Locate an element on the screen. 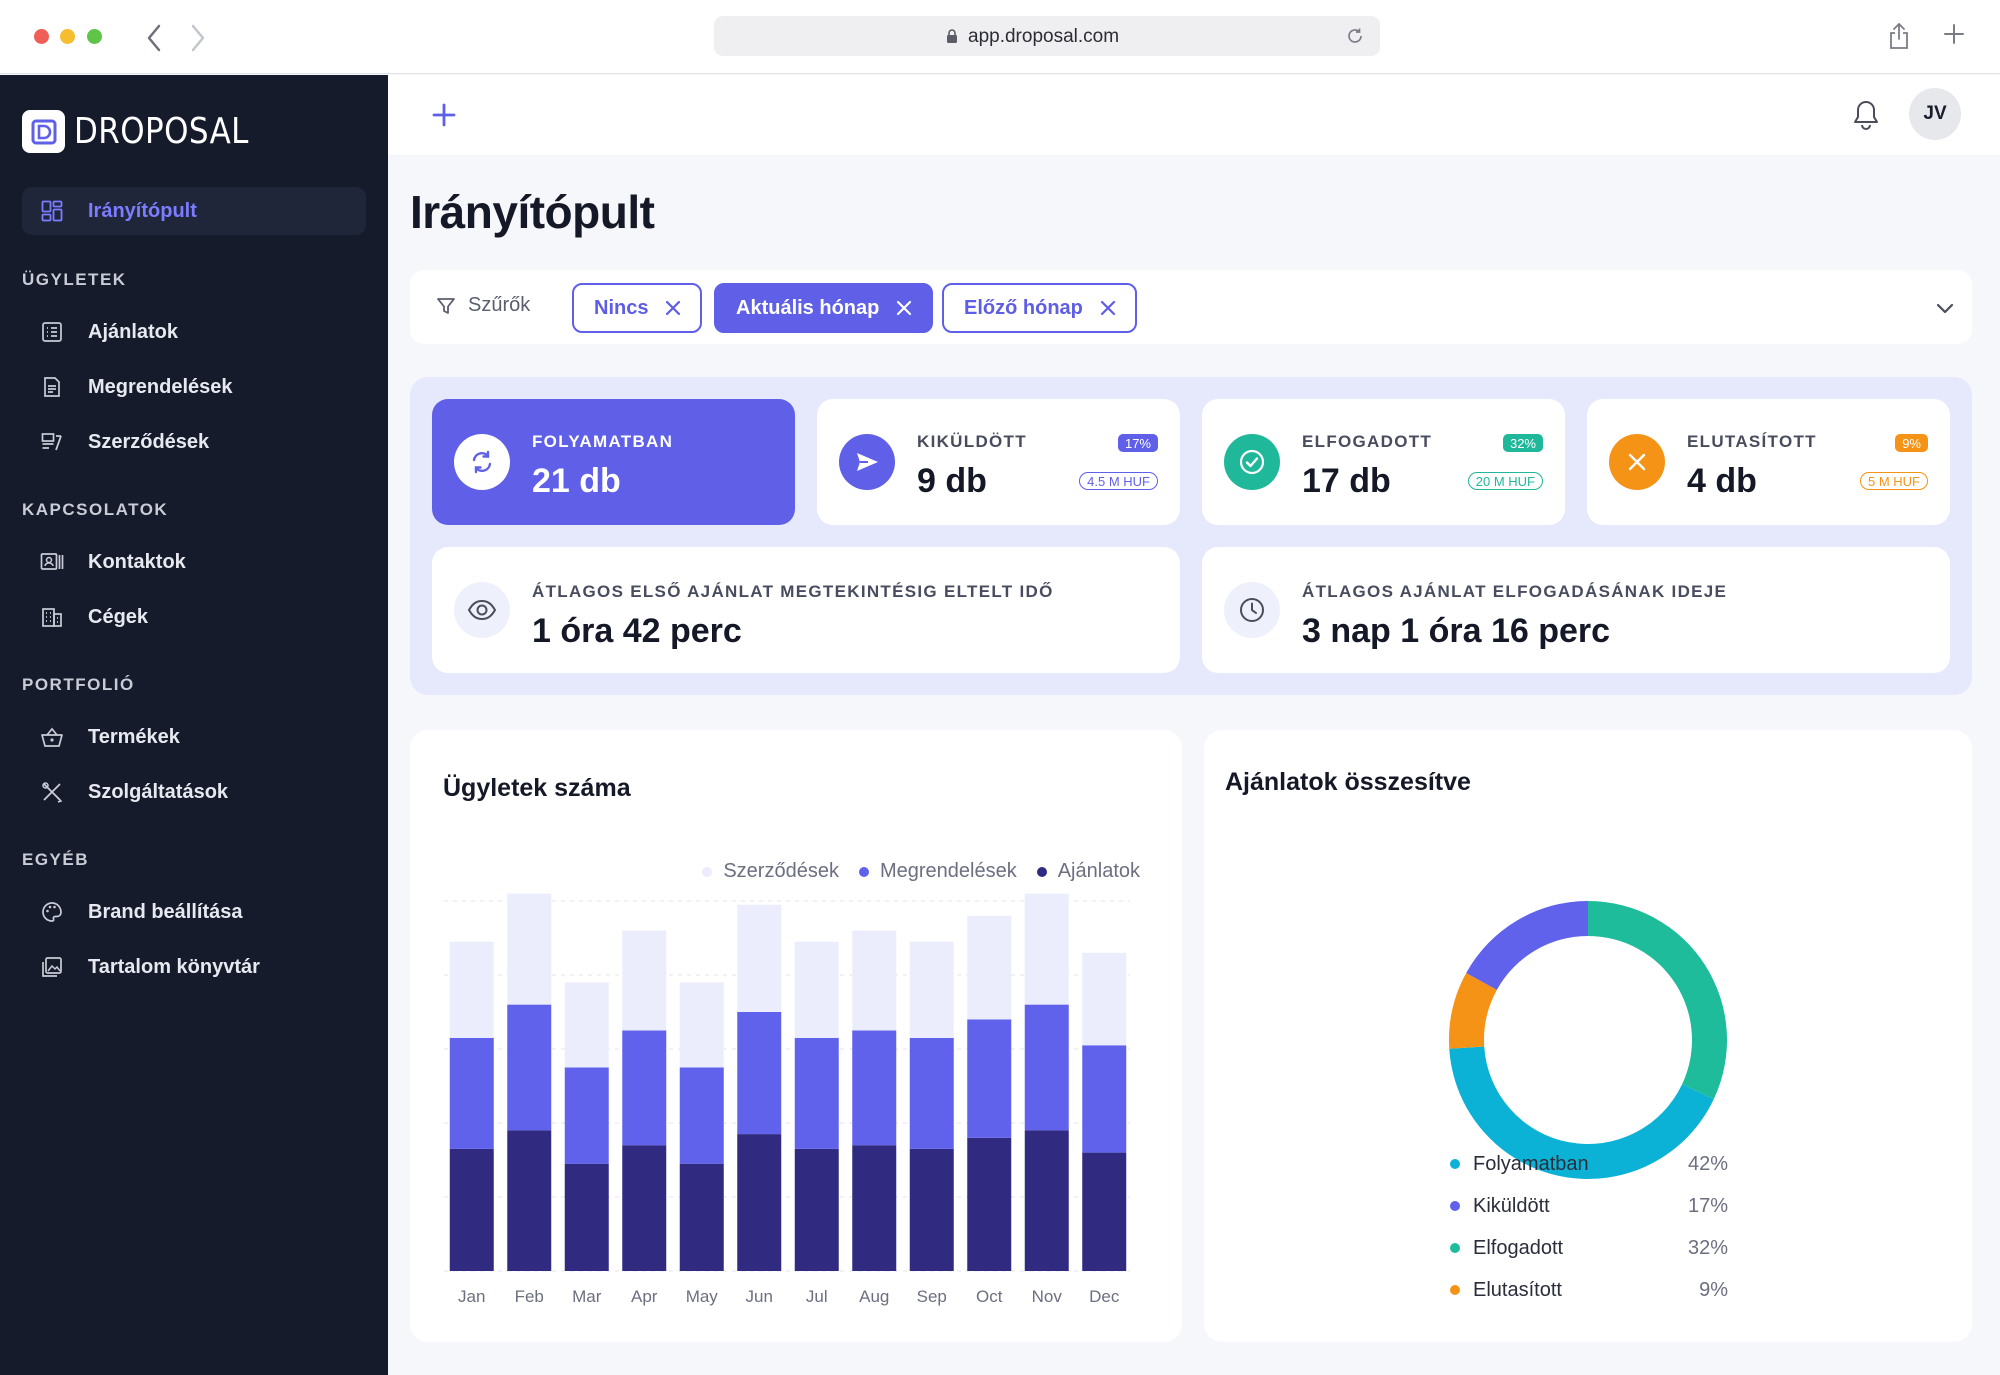  sidebar-item-label: Tartalom könyvtár is located at coordinates (174, 966).